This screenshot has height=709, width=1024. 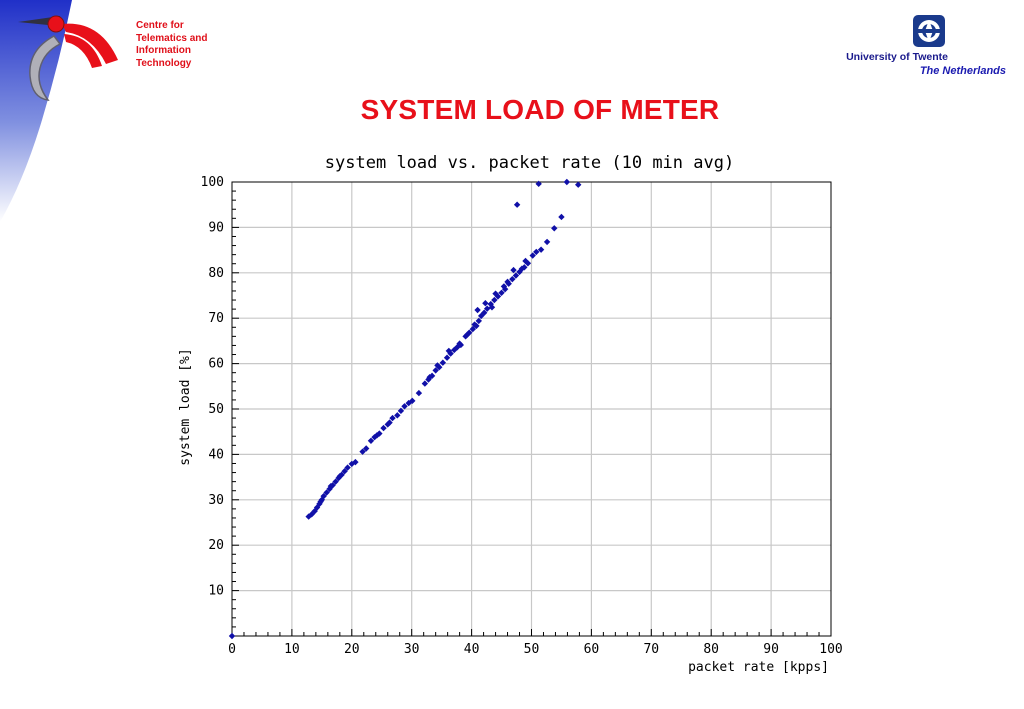 What do you see at coordinates (897, 57) in the screenshot?
I see `university-name: University of Twente` at bounding box center [897, 57].